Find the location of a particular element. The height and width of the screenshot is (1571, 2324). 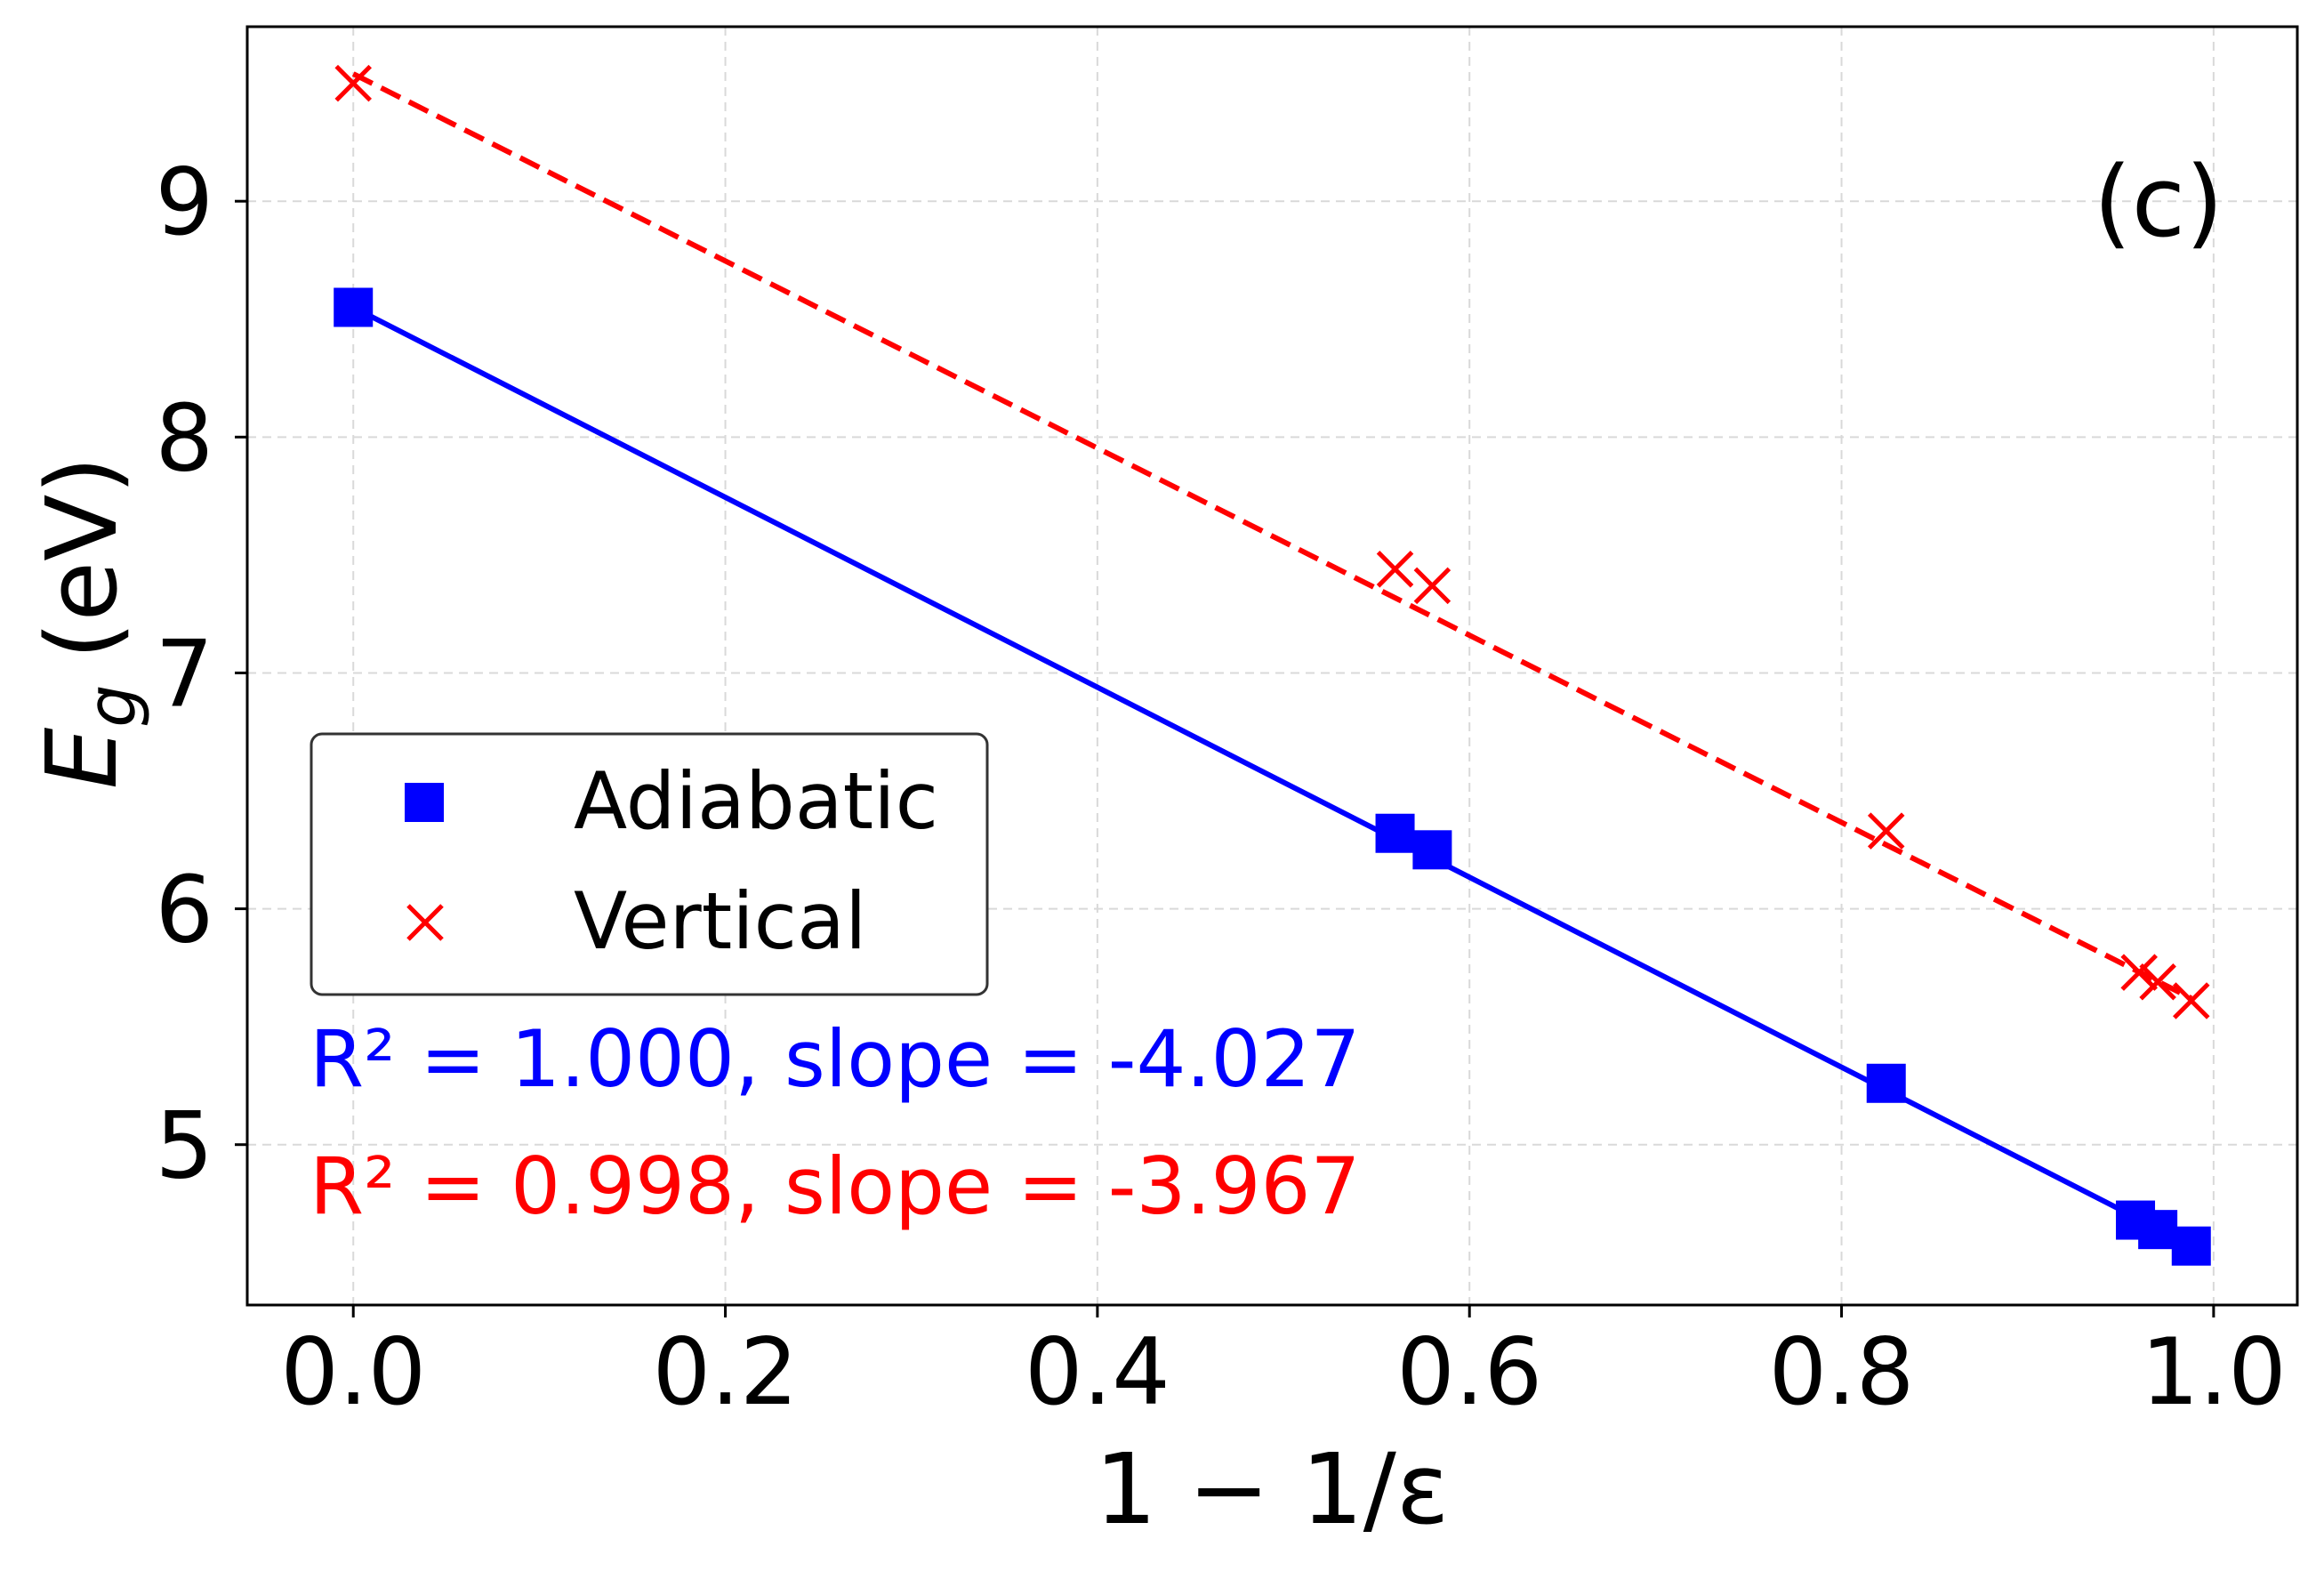

y-tick-label: 5 is located at coordinates (184, 1146).